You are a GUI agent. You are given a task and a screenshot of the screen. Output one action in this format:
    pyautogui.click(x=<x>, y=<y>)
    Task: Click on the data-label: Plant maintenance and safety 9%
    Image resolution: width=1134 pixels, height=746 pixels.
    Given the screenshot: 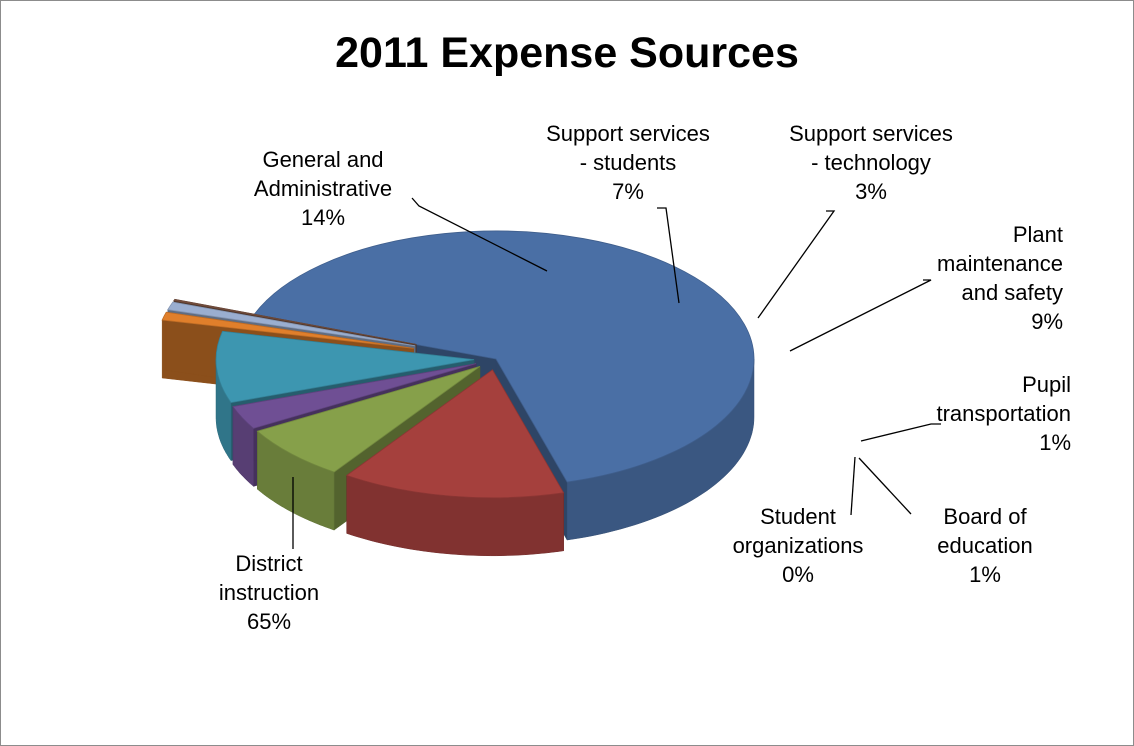 What is the action you would take?
    pyautogui.click(x=1000, y=278)
    